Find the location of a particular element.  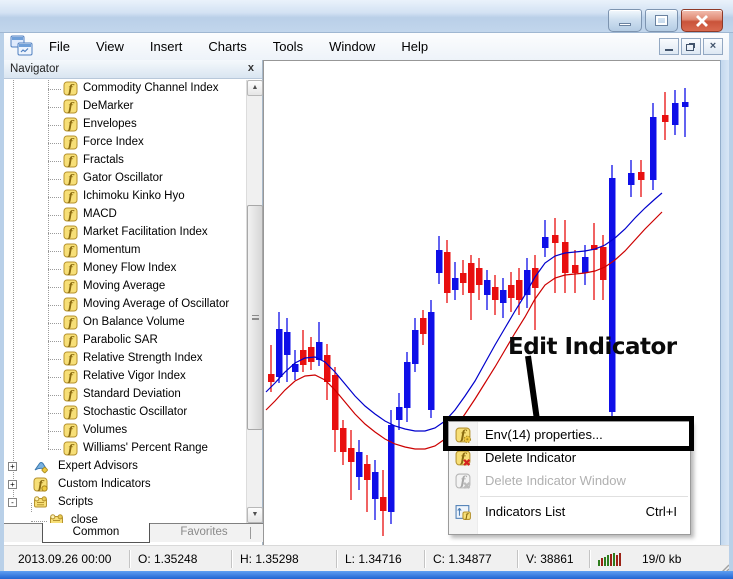

navigator-item: f Stochastic Oscillator is located at coordinates (125, 413).